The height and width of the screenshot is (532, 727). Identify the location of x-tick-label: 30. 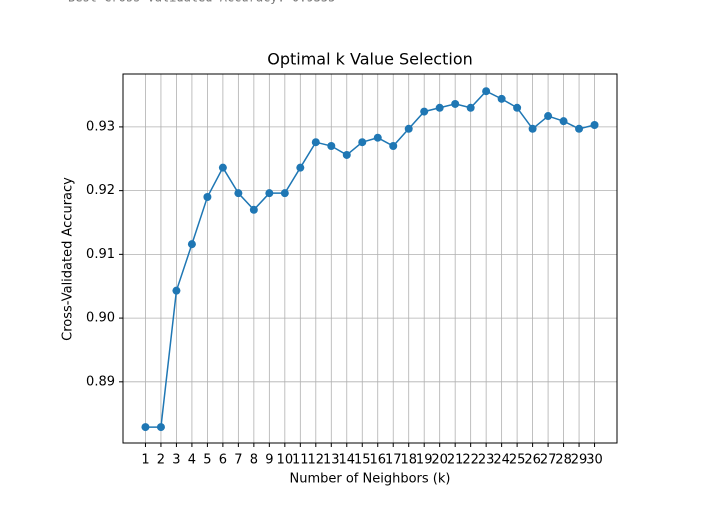
(594, 460).